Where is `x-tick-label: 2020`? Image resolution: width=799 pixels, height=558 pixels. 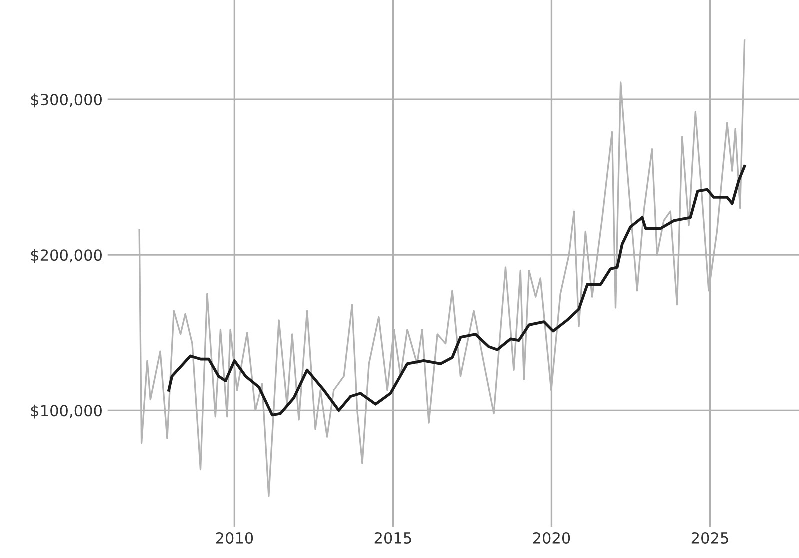
x-tick-label: 2020 is located at coordinates (551, 538).